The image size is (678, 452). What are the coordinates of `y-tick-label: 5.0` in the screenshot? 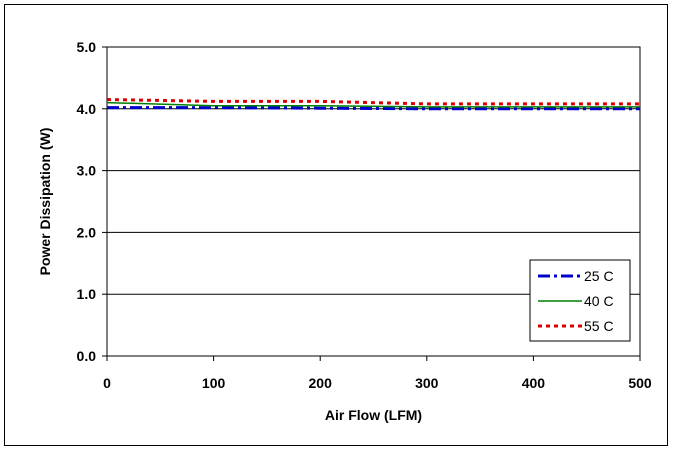 It's located at (87, 47).